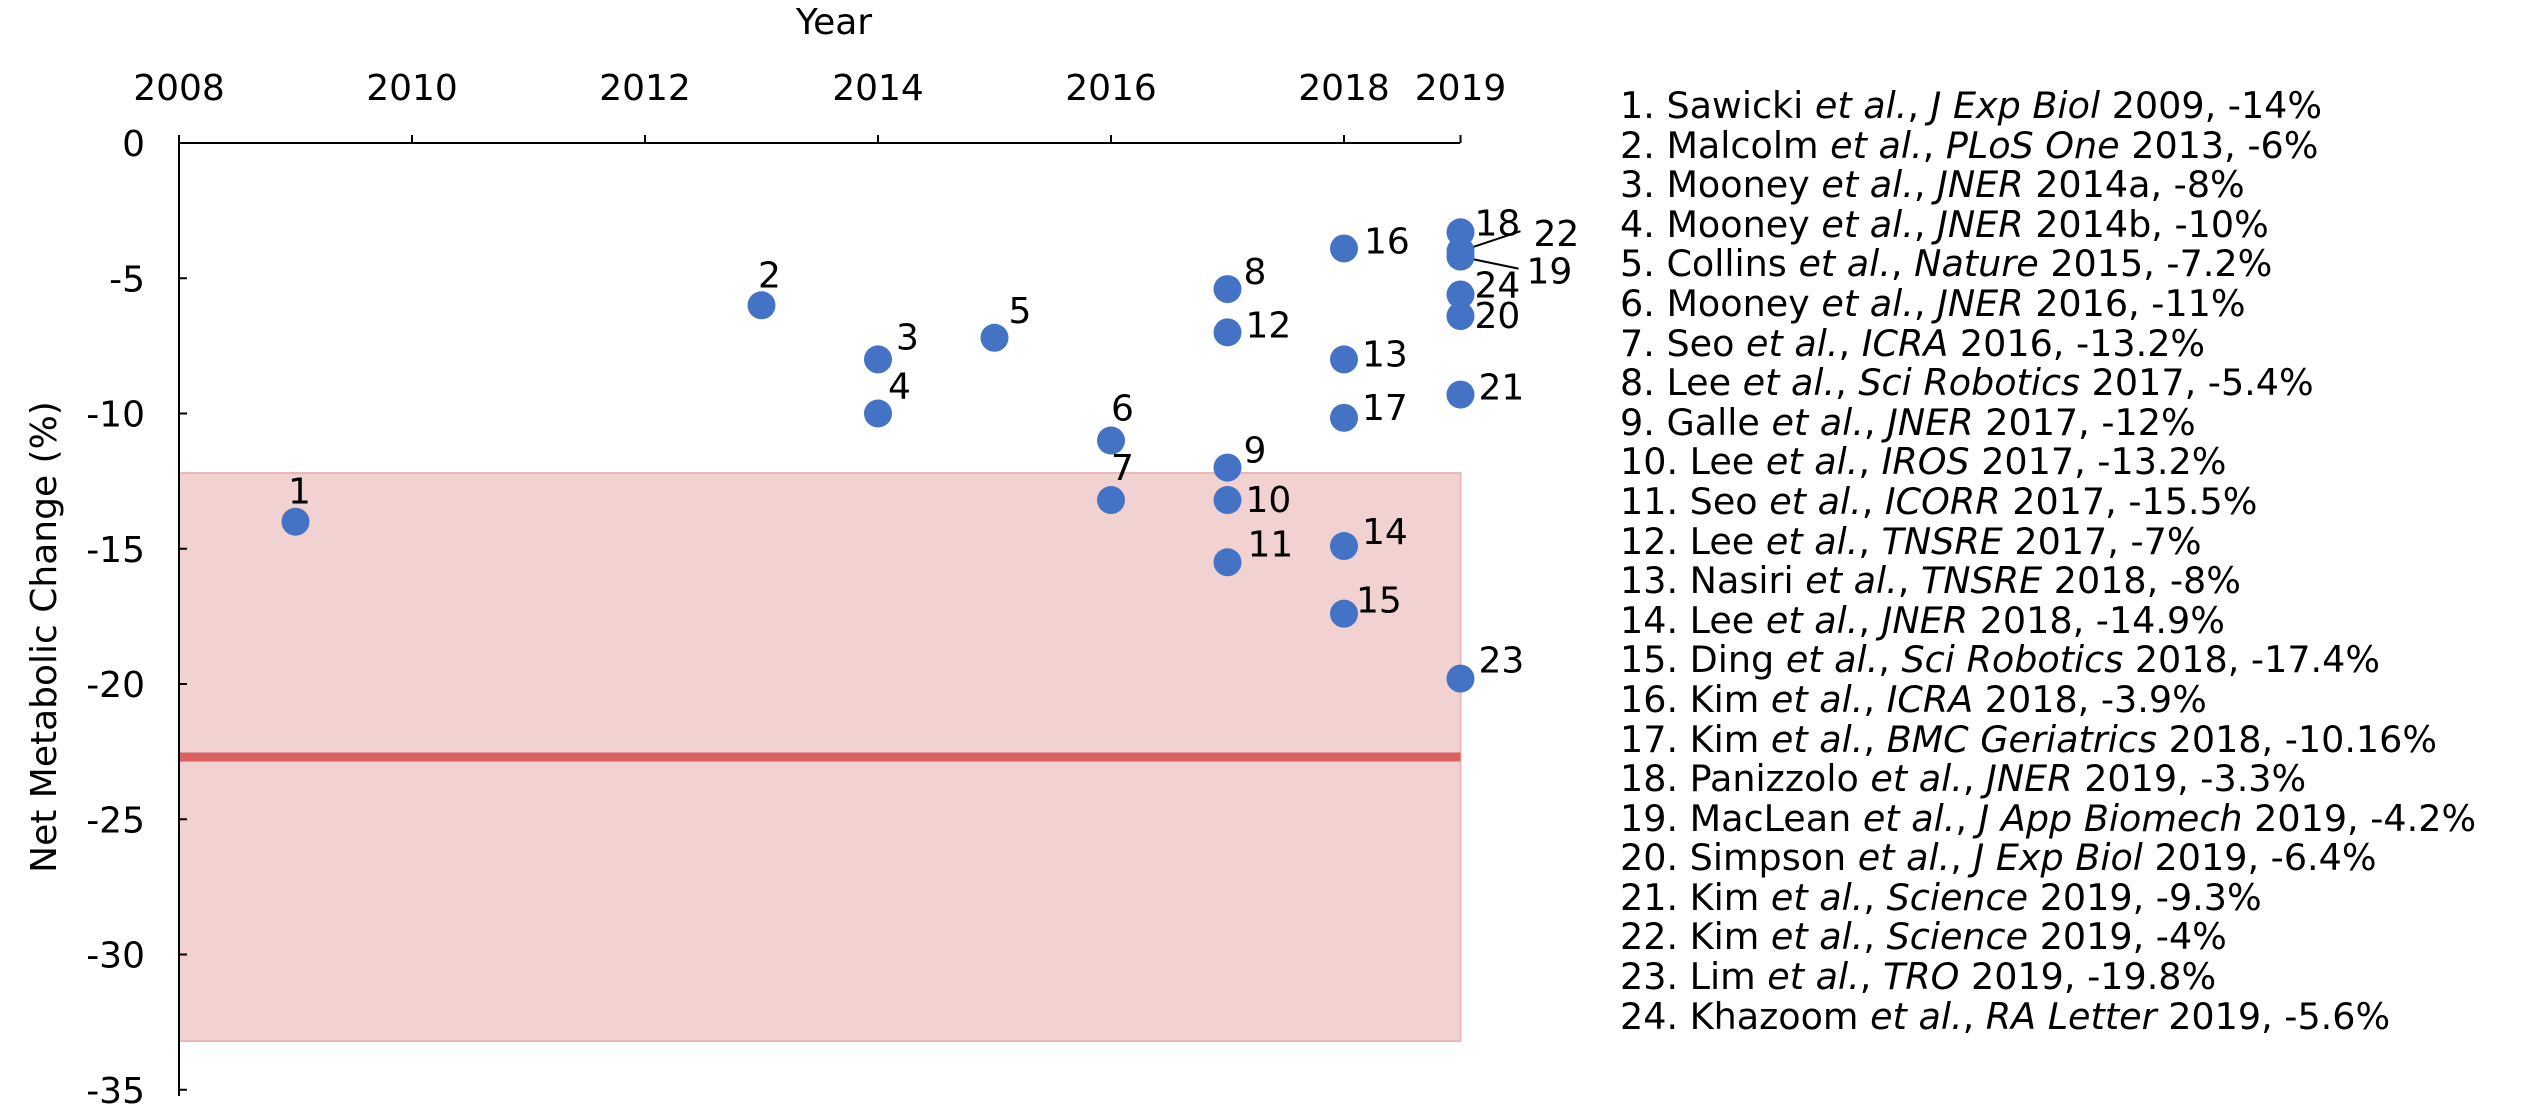 The width and height of the screenshot is (2534, 1114). What do you see at coordinates (1740, 105) in the screenshot?
I see `legend-author: Sawicki` at bounding box center [1740, 105].